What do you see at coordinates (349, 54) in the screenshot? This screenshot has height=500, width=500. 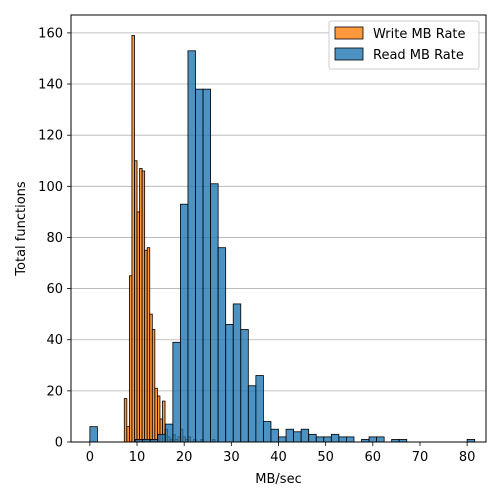 I see `legend-swatch-read` at bounding box center [349, 54].